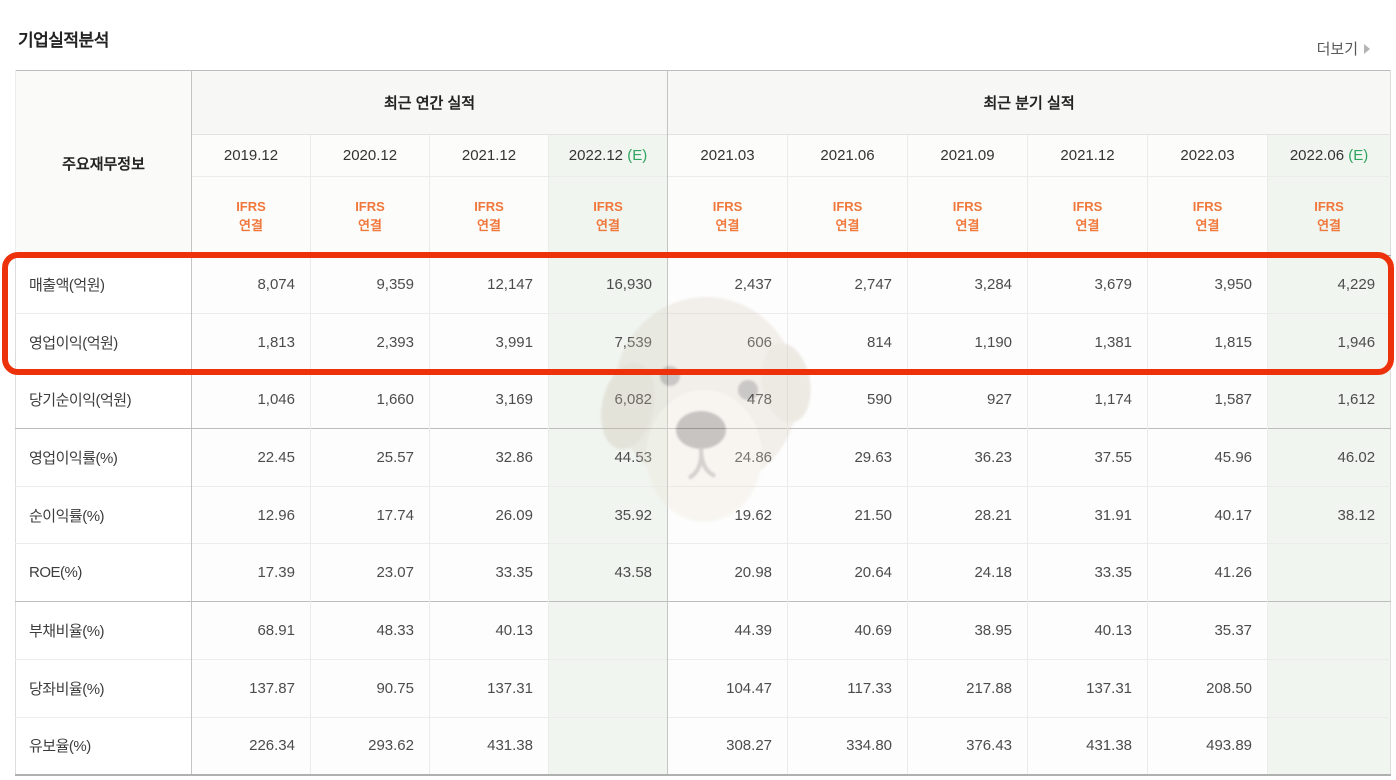  Describe the element at coordinates (967, 572) in the screenshot. I see `value-cell: 24.18` at that location.